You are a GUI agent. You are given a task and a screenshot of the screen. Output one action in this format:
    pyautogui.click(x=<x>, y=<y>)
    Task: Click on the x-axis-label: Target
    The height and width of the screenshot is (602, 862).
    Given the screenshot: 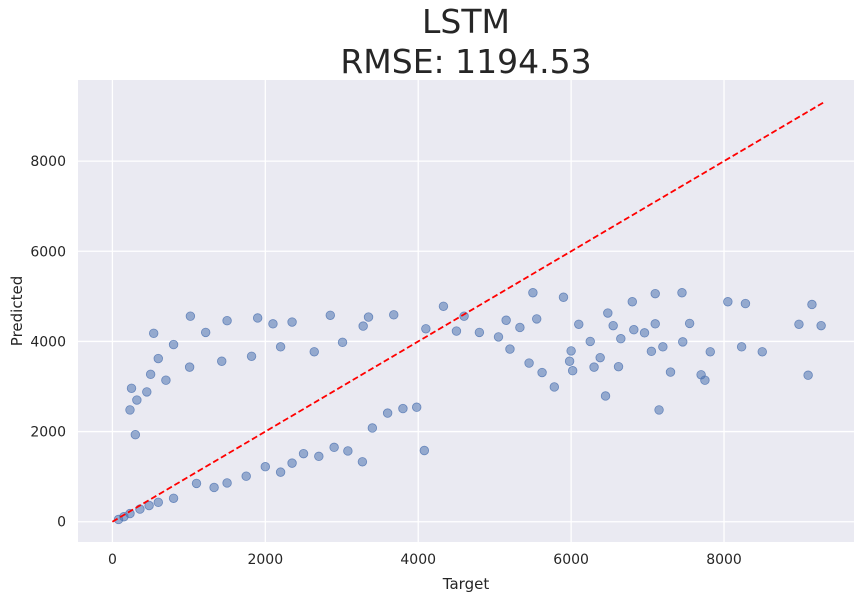 What is the action you would take?
    pyautogui.click(x=466, y=584)
    